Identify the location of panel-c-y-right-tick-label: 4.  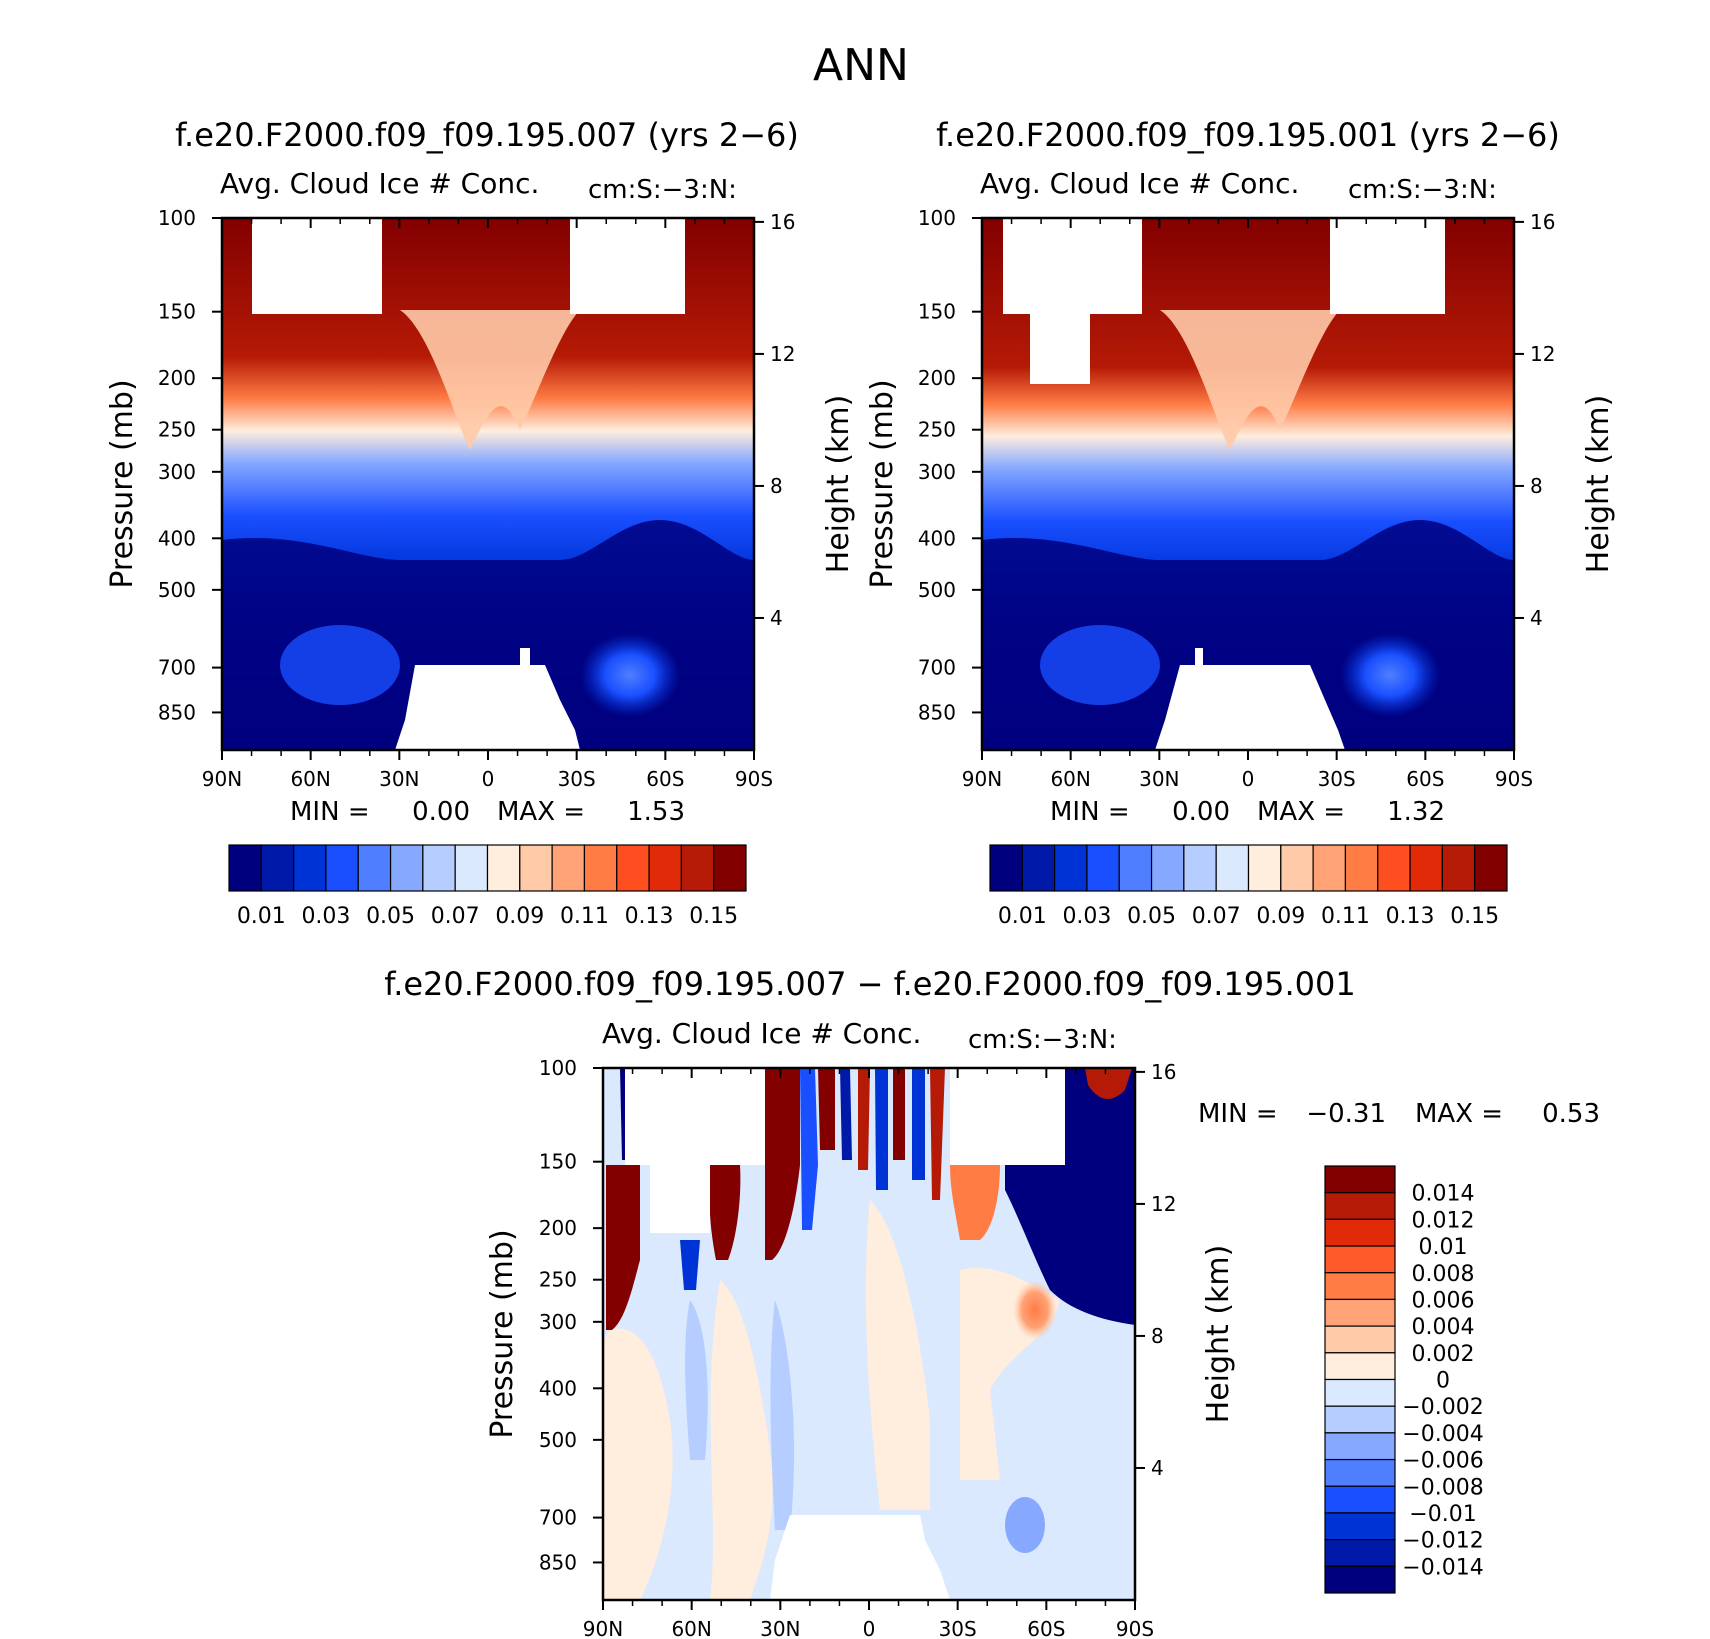
(1157, 1468).